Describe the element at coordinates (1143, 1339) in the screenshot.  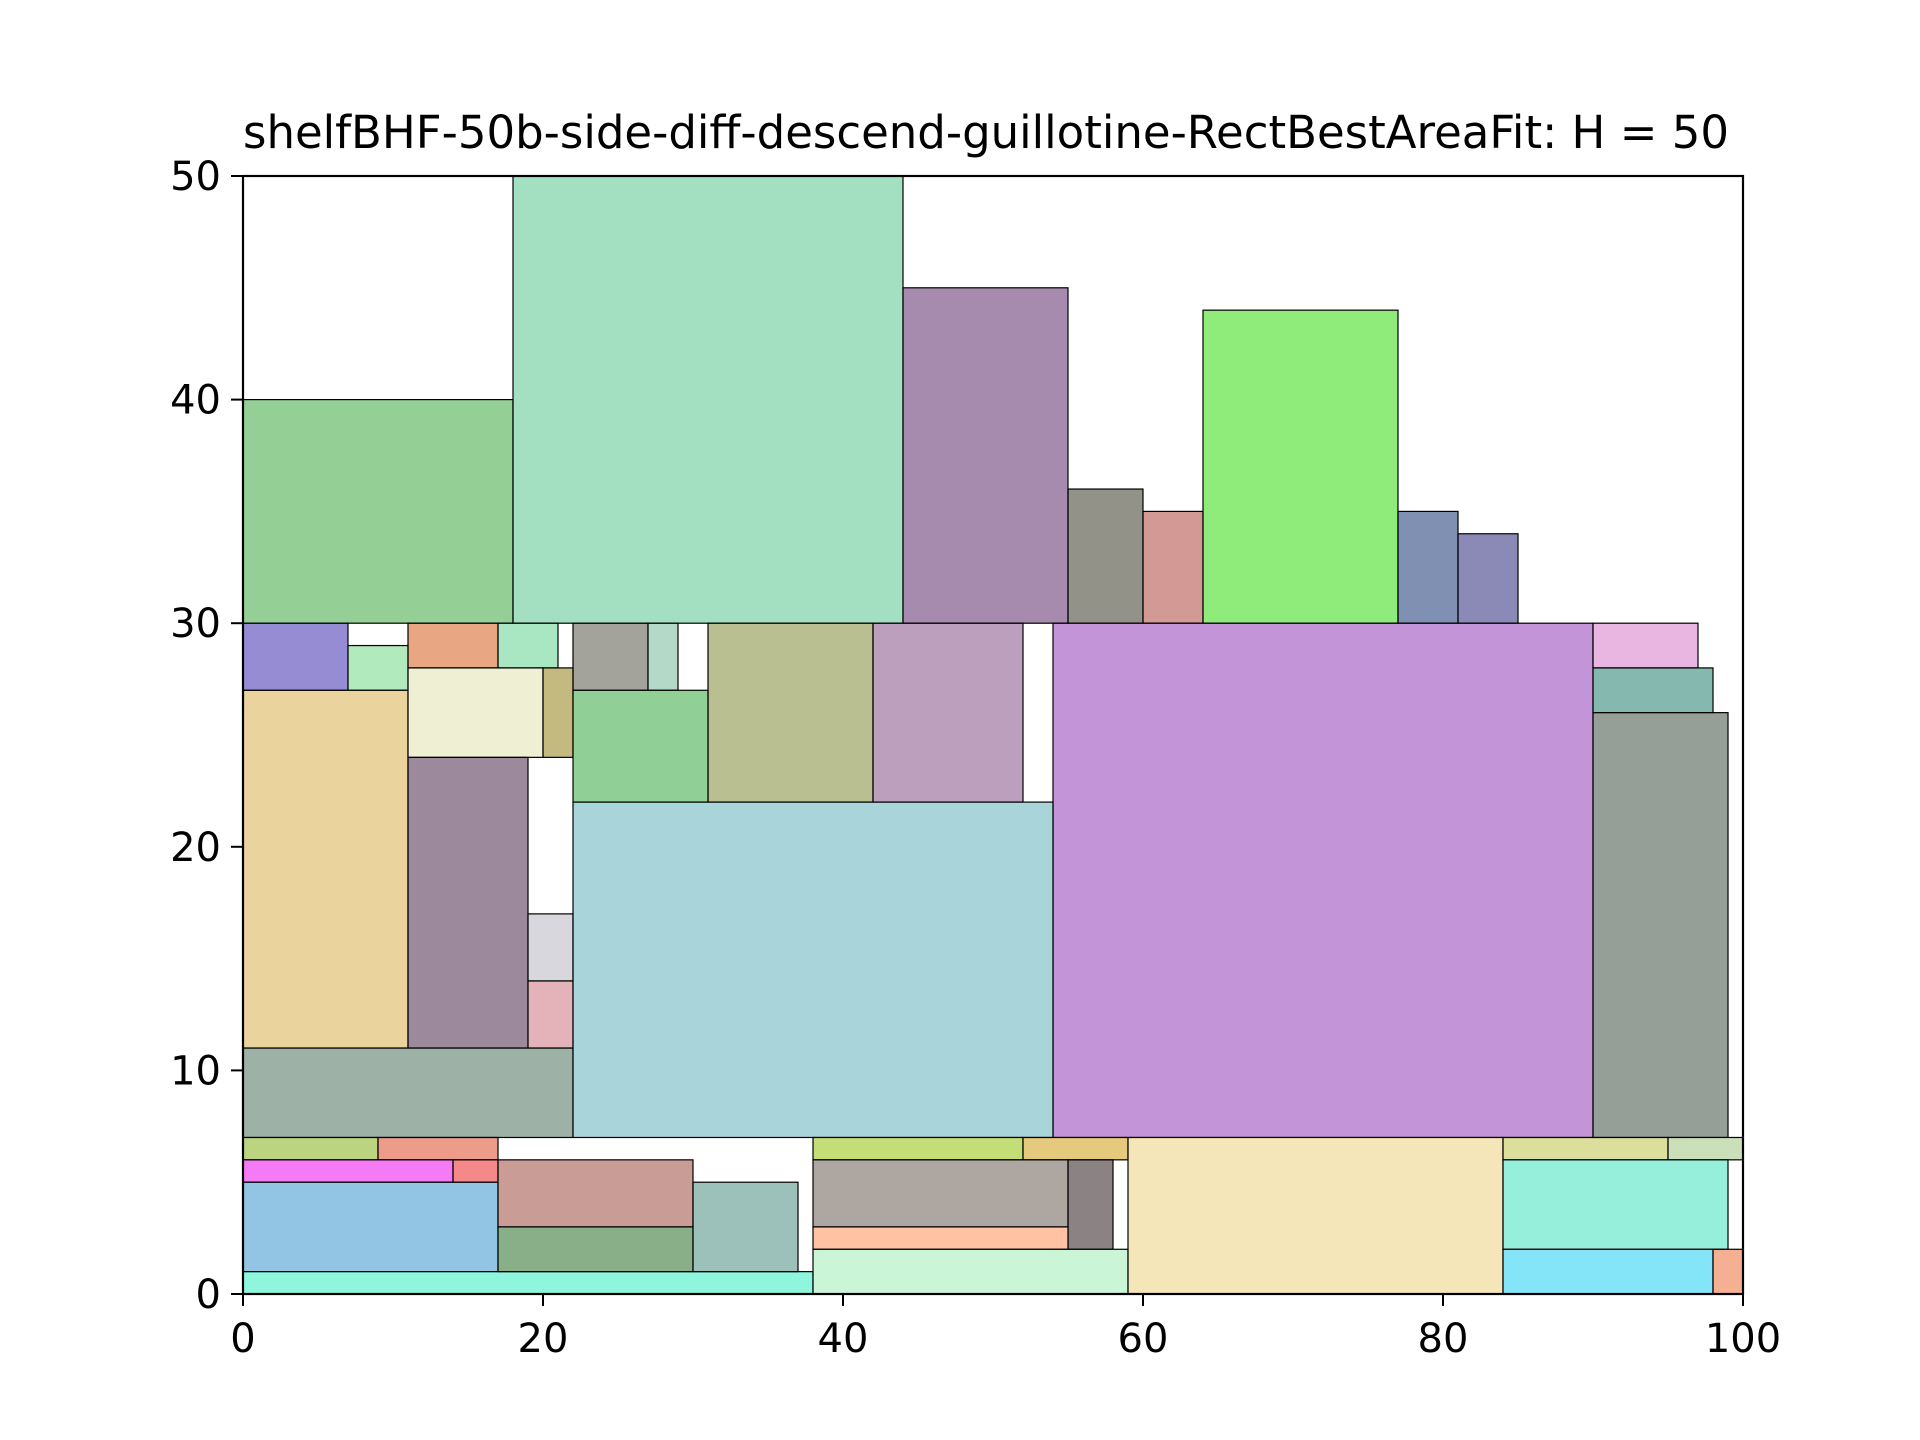
I see `x-tick-label: 60` at that location.